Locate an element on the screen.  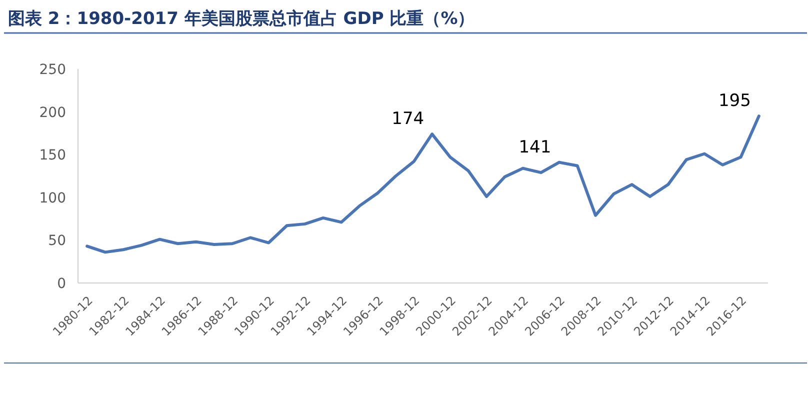
data-label: 141 is located at coordinates (535, 147).